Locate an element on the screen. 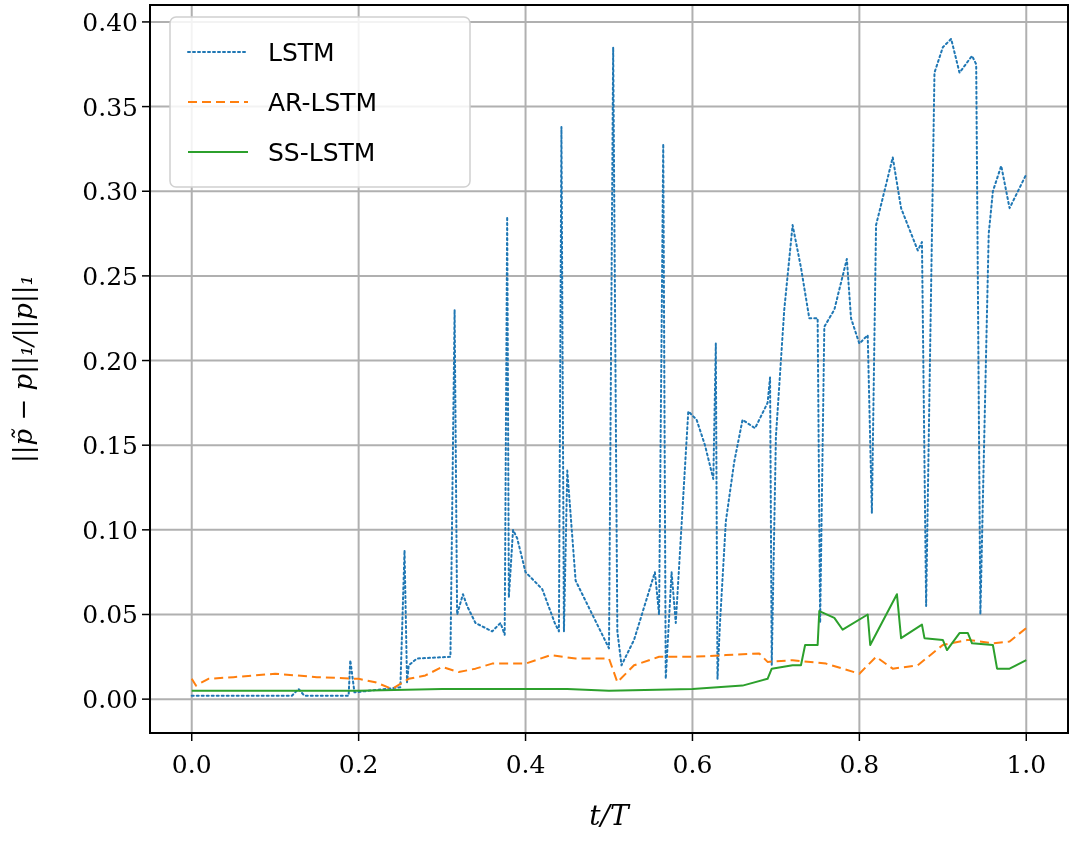  y-tick-label: 0.05 is located at coordinates (110, 615).